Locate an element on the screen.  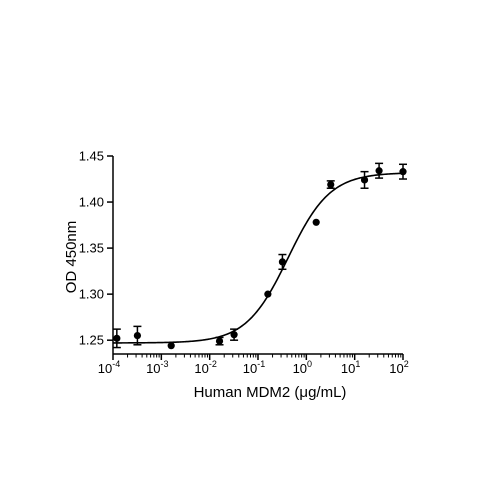
y-tick-label: 1.35 is located at coordinates (91, 248).